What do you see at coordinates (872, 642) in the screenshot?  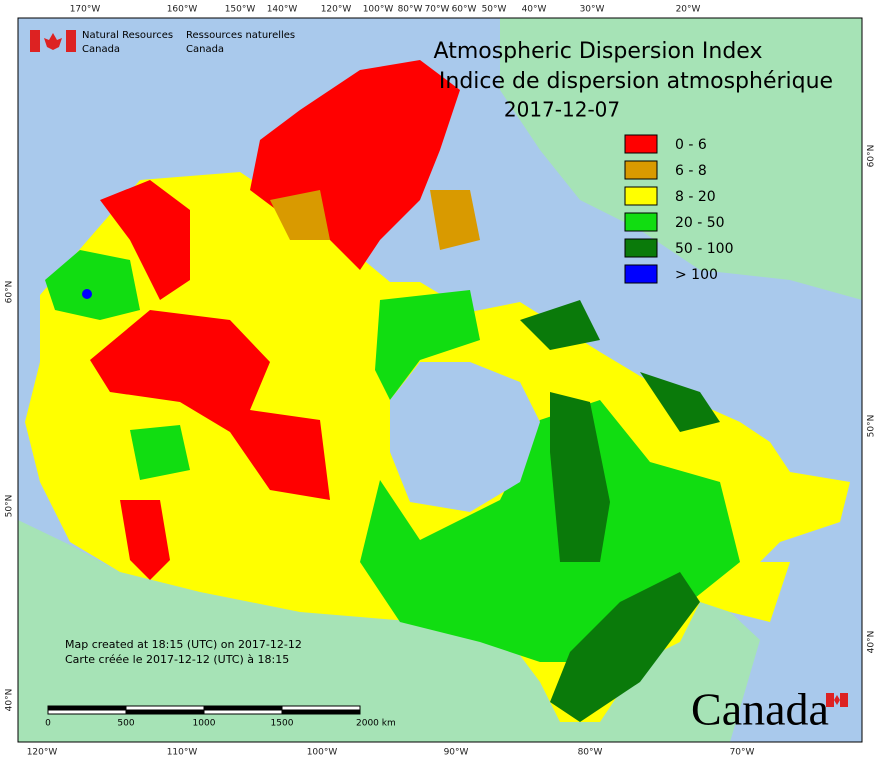 I see `right-axis-label: 40°N` at bounding box center [872, 642].